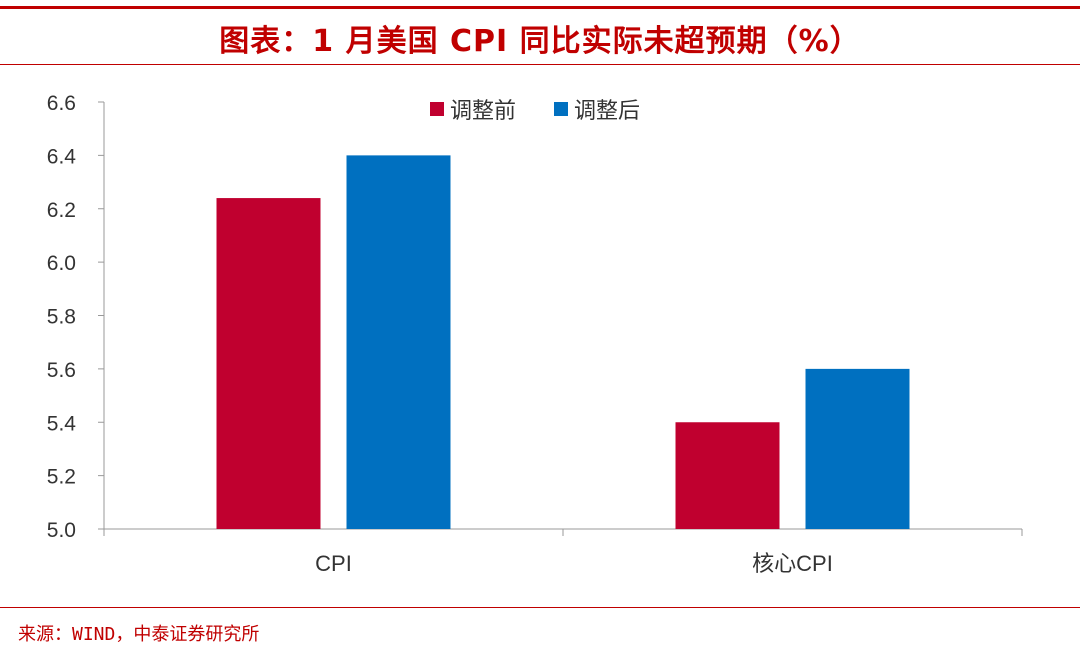 This screenshot has width=1080, height=649. I want to click on y-tick-label: 5.4, so click(62, 423).